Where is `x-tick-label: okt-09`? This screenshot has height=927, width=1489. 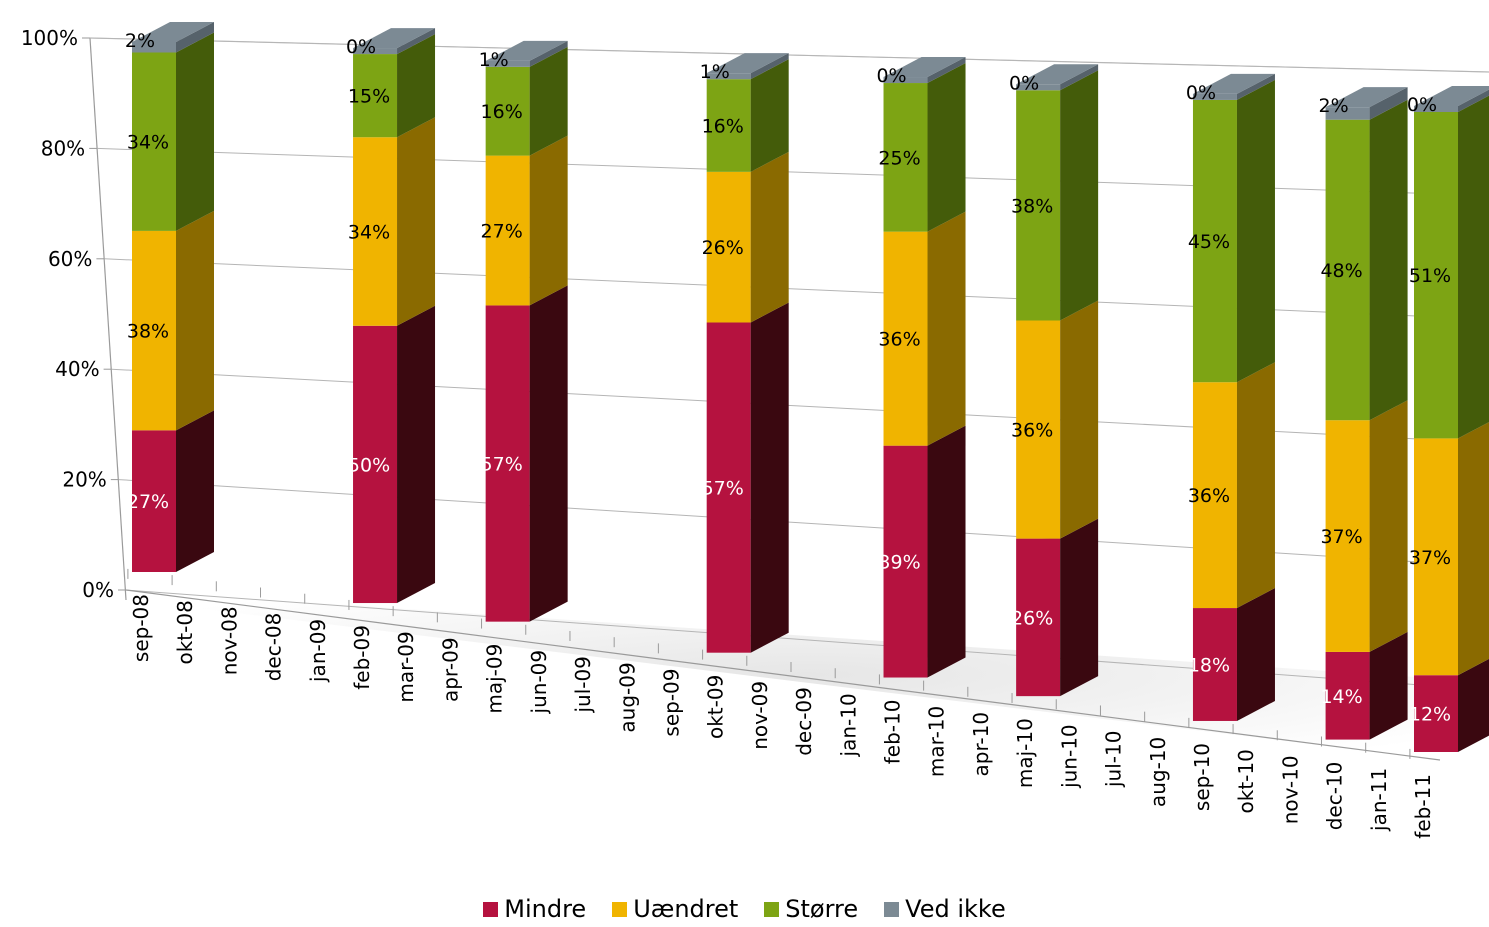
x-tick-label: okt-09 is located at coordinates (716, 707).